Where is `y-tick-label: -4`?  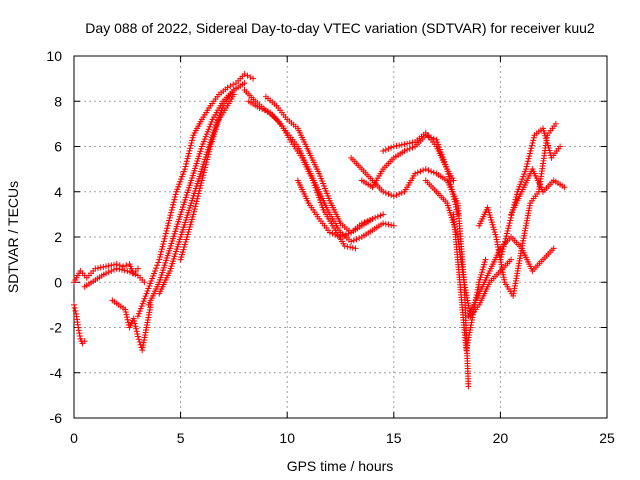
y-tick-label: -4 is located at coordinates (56, 373).